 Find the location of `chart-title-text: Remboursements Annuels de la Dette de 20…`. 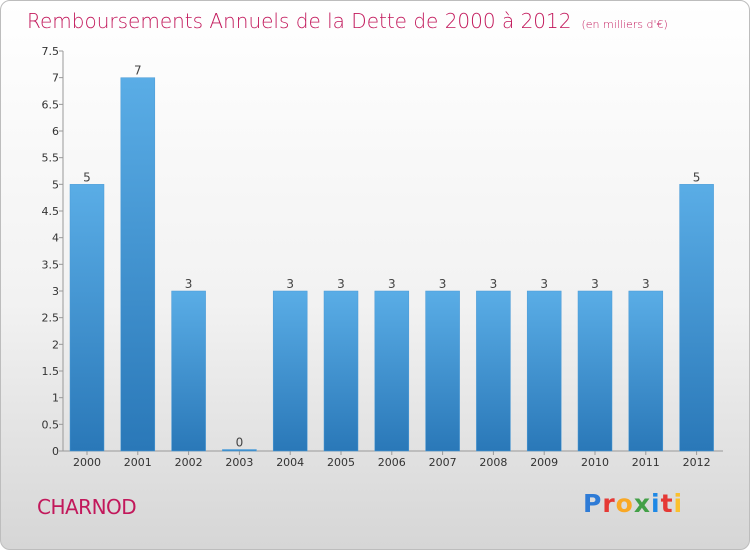

chart-title-text: Remboursements Annuels de la Dette de 20… is located at coordinates (299, 21).